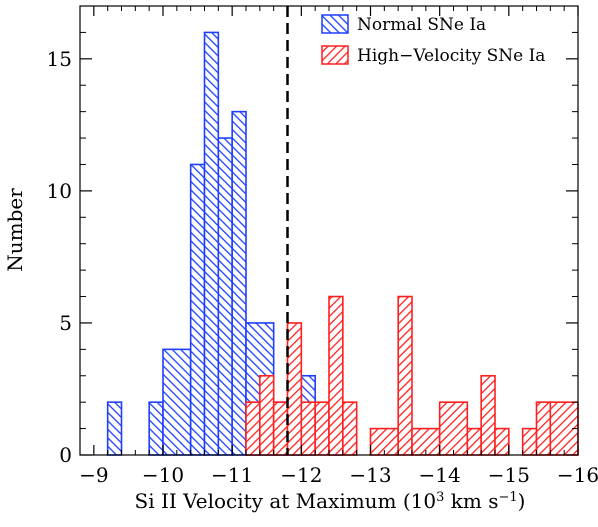  Describe the element at coordinates (421, 25) in the screenshot. I see `legend-label-normal: Normal SNe Ia` at that location.